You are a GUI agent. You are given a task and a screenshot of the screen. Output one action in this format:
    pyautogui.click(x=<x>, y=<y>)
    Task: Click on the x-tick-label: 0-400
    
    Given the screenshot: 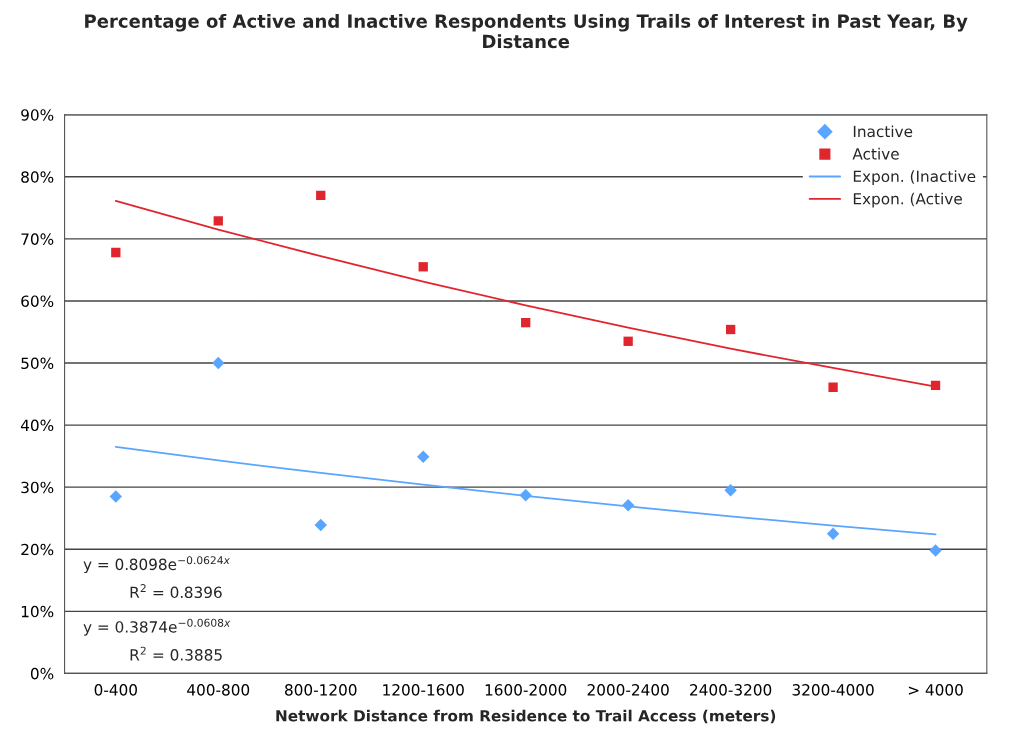 What is the action you would take?
    pyautogui.click(x=115, y=690)
    